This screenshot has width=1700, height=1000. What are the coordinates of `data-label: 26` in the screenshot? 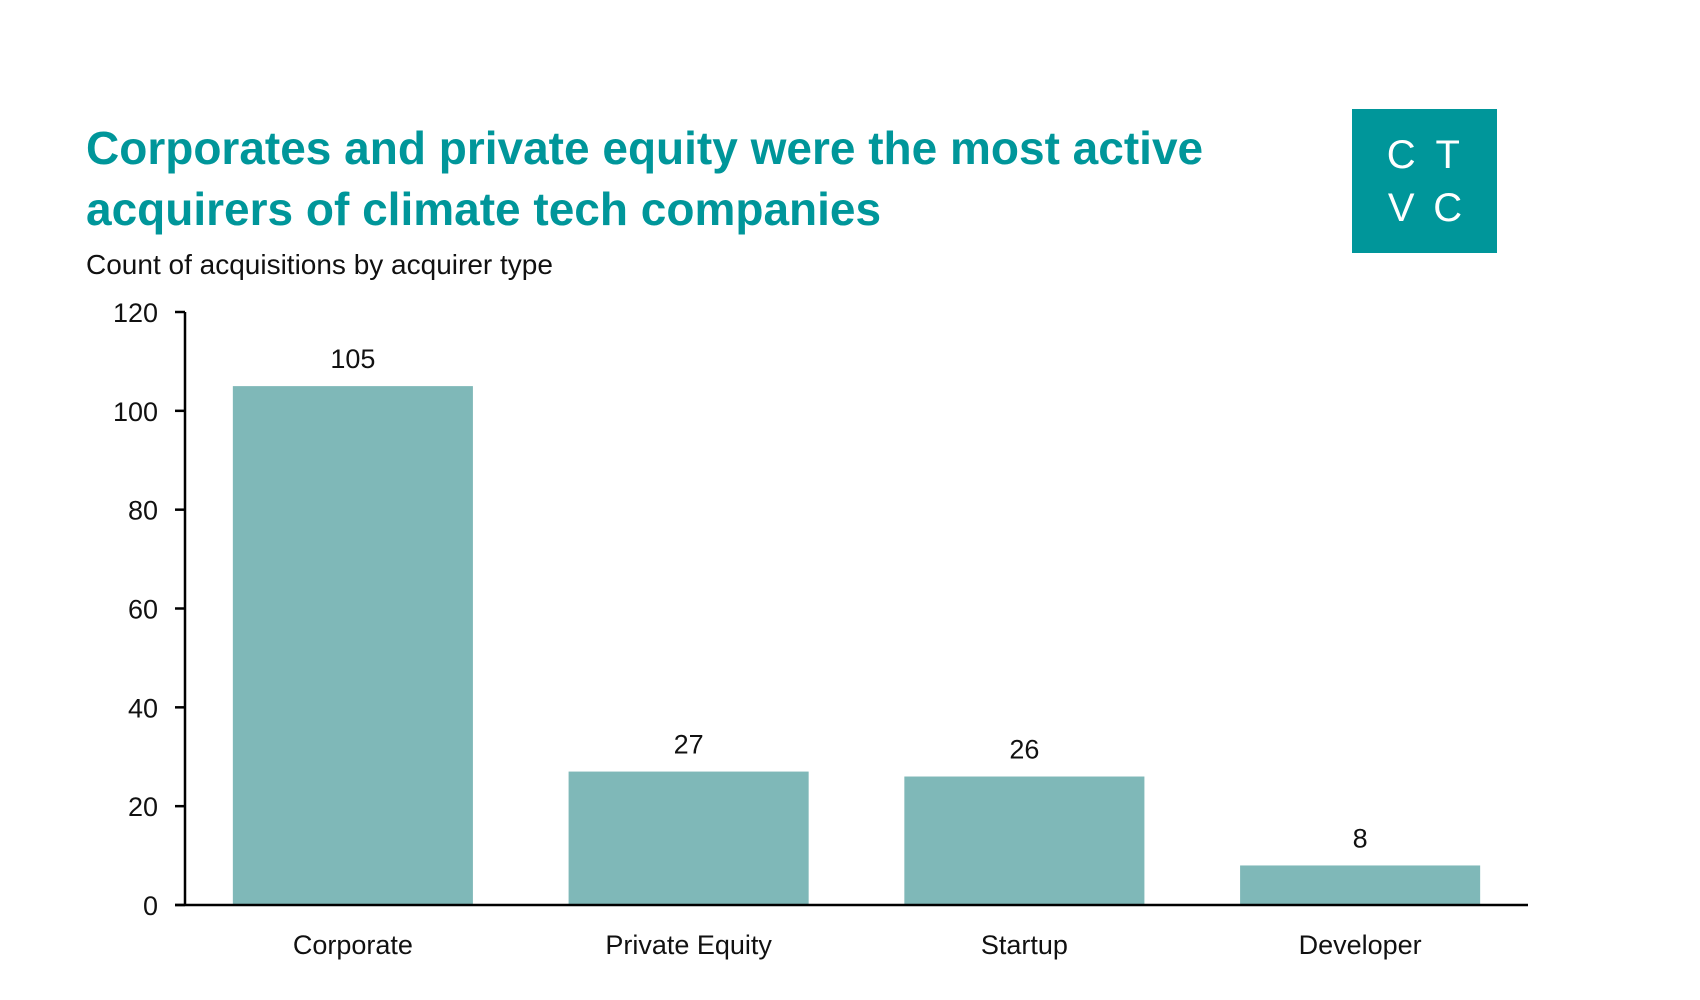 It's located at (1024, 750).